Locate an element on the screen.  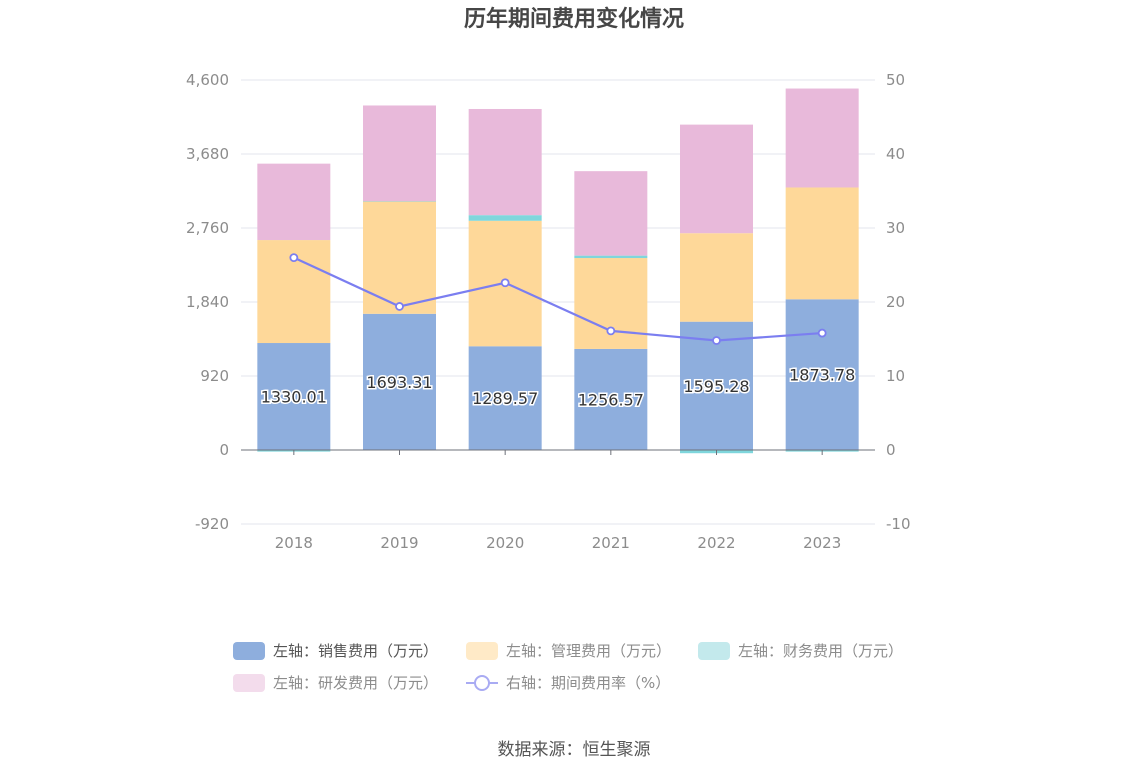
rate-line is located at coordinates (558, 299).